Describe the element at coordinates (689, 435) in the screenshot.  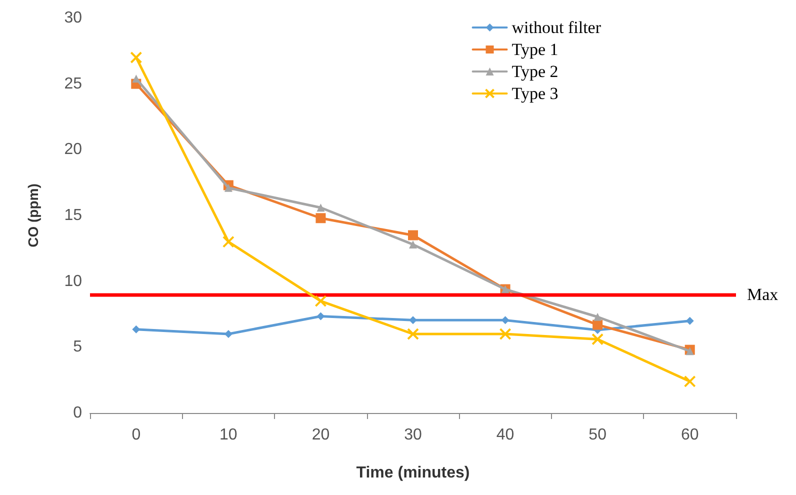
I see `x-tick-label: 60` at that location.